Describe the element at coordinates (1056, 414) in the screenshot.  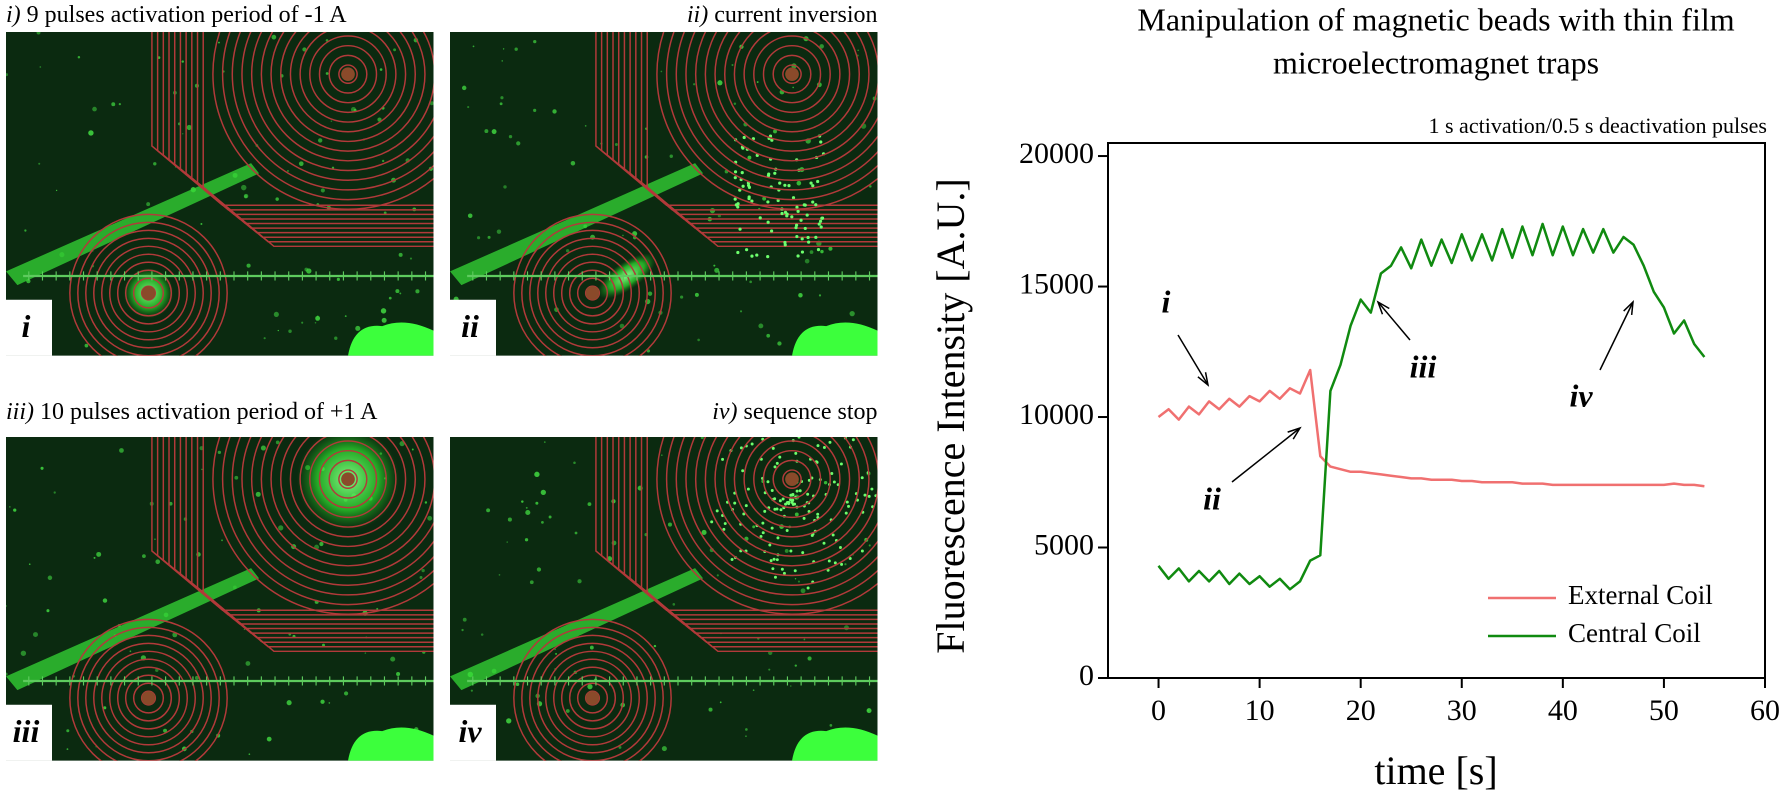
I see `y-tick-label: 10000` at that location.